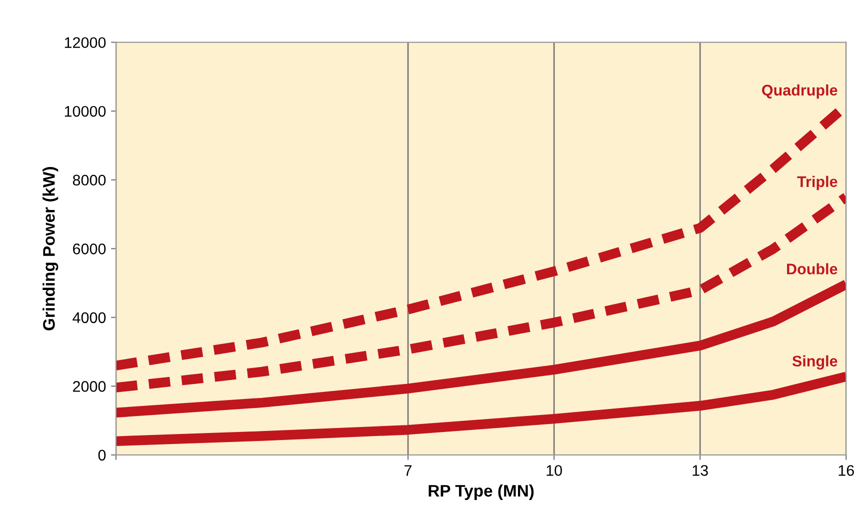  What do you see at coordinates (89, 318) in the screenshot?
I see `y-tick-label: 4000` at bounding box center [89, 318].